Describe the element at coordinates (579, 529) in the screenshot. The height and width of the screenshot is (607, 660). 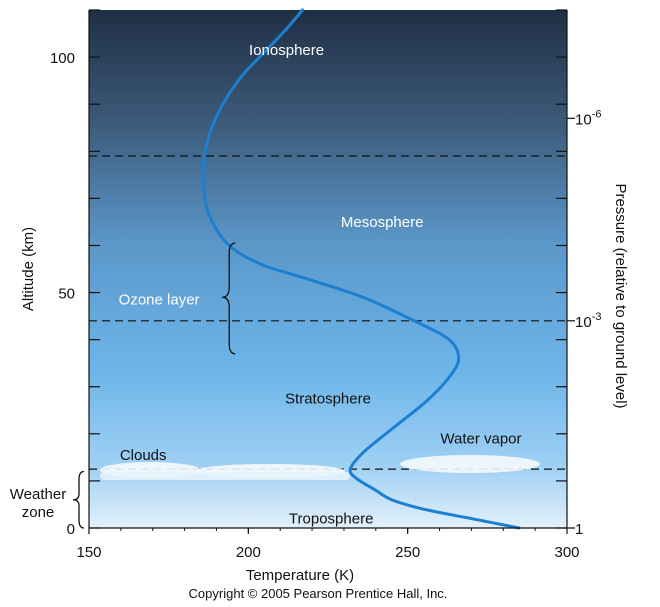
I see `pressure-tick-label: 1` at that location.